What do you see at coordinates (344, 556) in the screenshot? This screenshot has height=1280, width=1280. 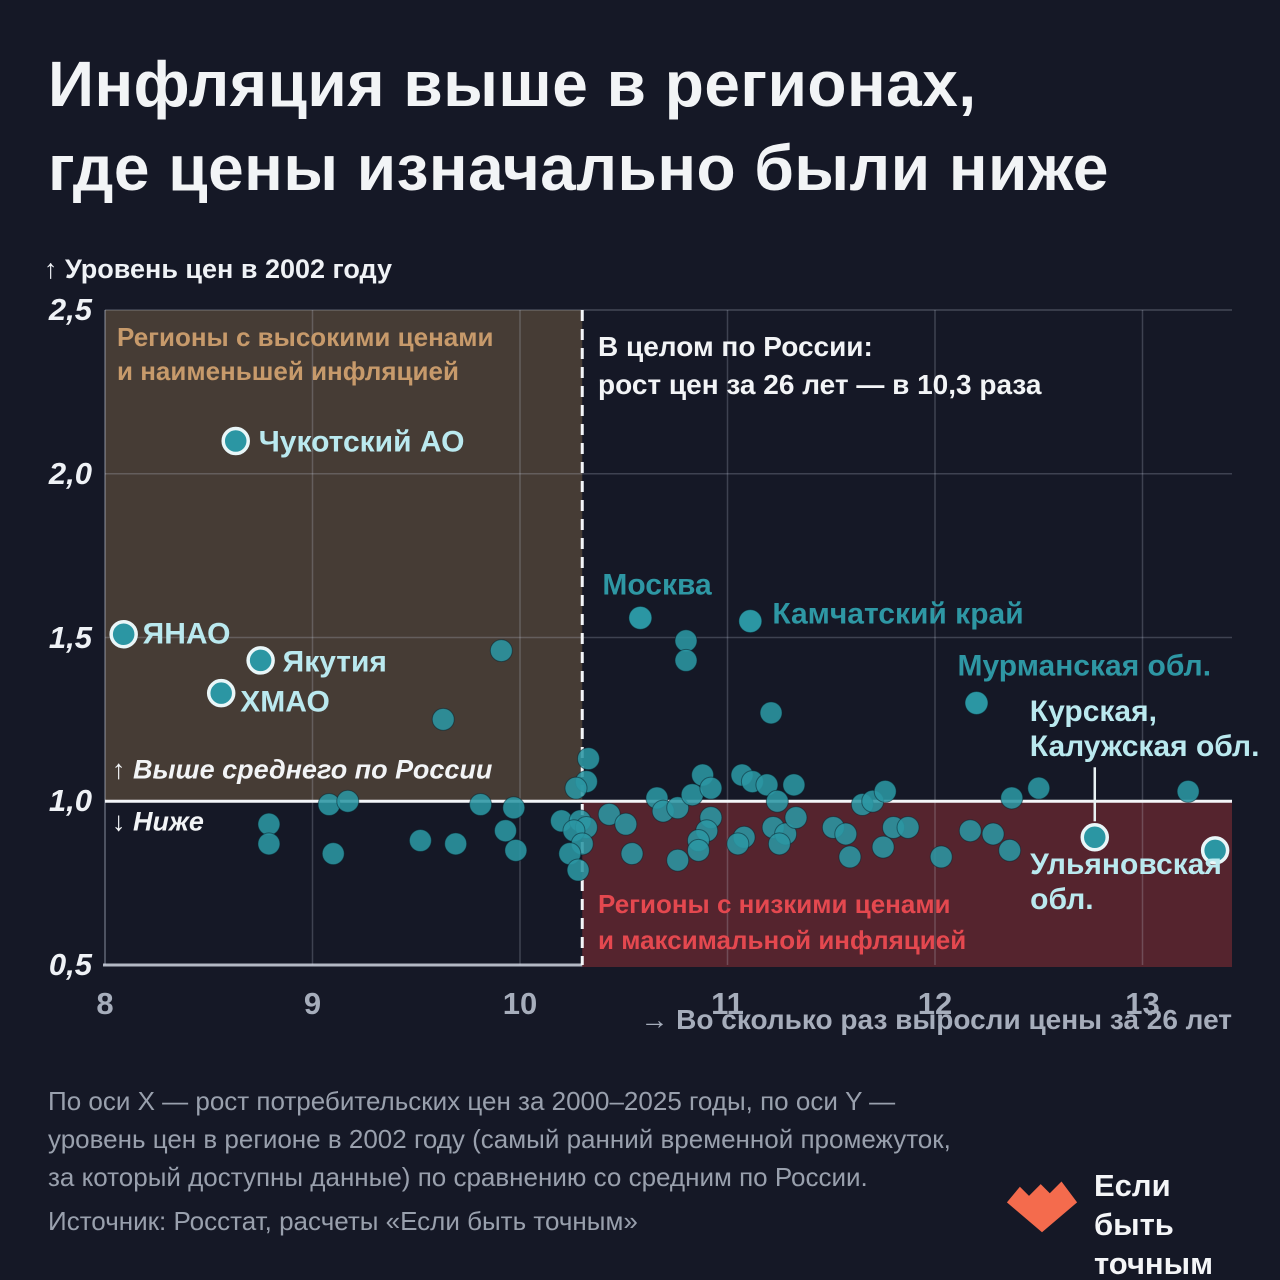 I see `region-high-prices` at bounding box center [344, 556].